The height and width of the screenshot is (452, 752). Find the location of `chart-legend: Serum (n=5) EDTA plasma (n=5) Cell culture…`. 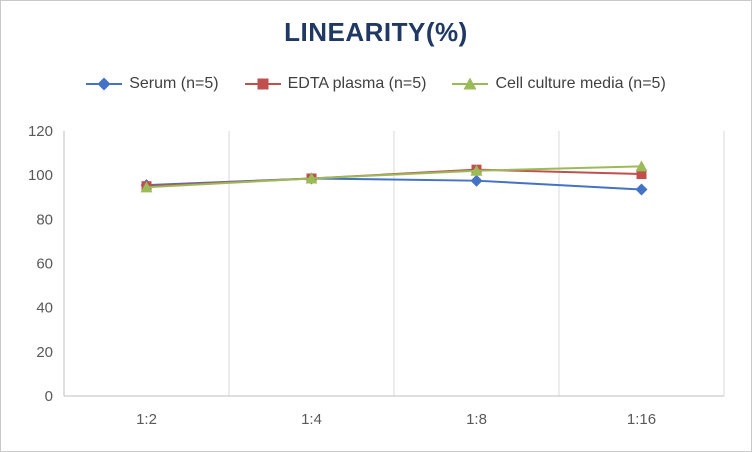

chart-legend: Serum (n=5) EDTA plasma (n=5) Cell culture… is located at coordinates (376, 84).